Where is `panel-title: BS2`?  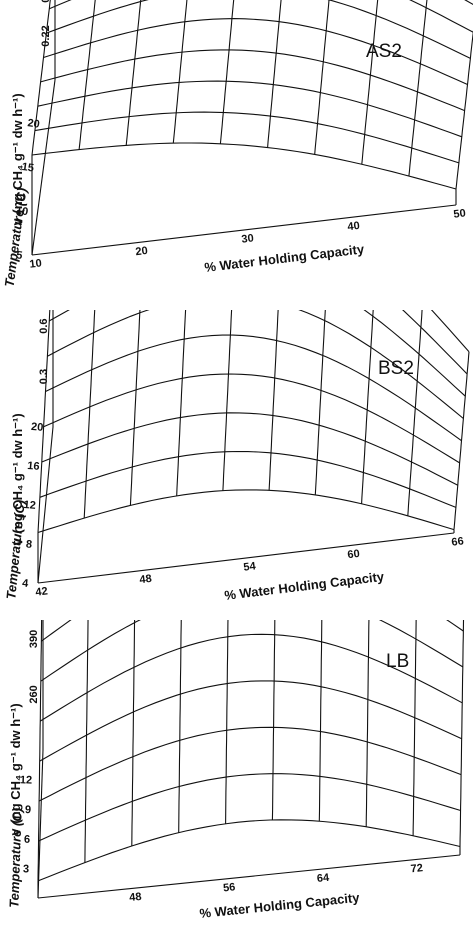
panel-title: BS2 is located at coordinates (396, 368).